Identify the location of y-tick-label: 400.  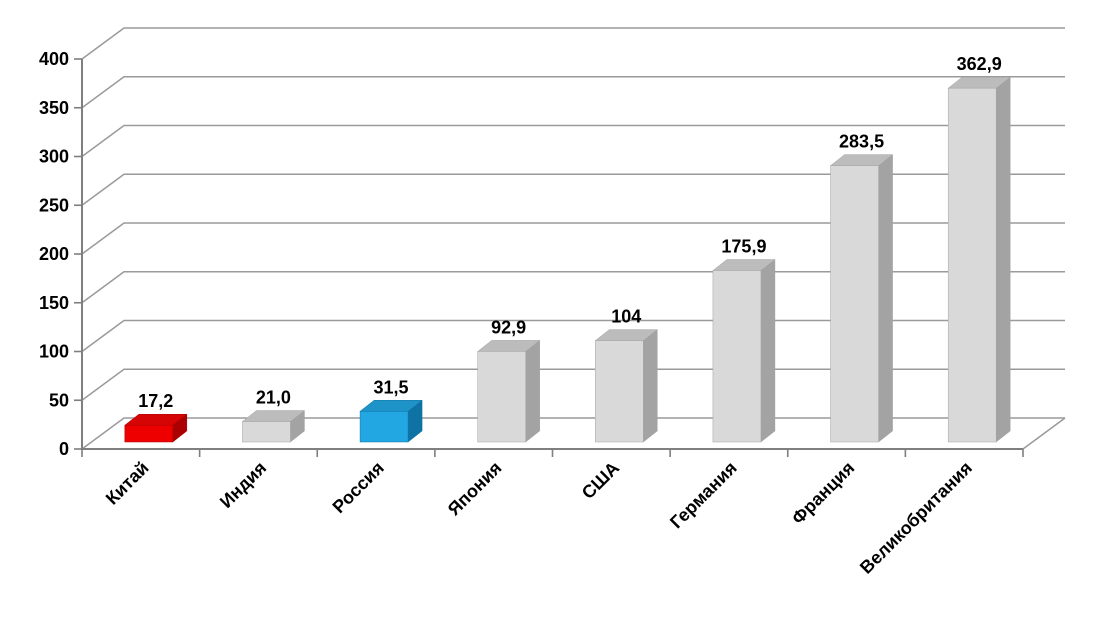
(54, 59).